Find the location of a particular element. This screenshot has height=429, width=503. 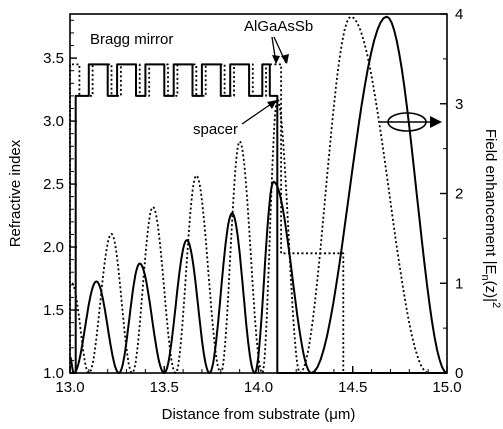

x-tick-label: 14.0 is located at coordinates (258, 387).